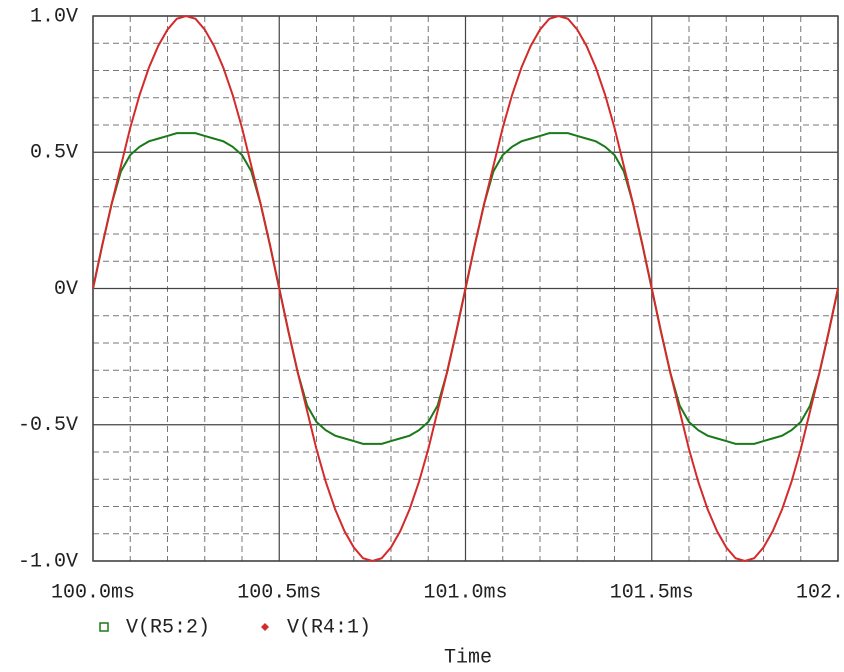 The height and width of the screenshot is (672, 844). Describe the element at coordinates (48, 561) in the screenshot. I see `y-tick-label: -1.0V` at that location.